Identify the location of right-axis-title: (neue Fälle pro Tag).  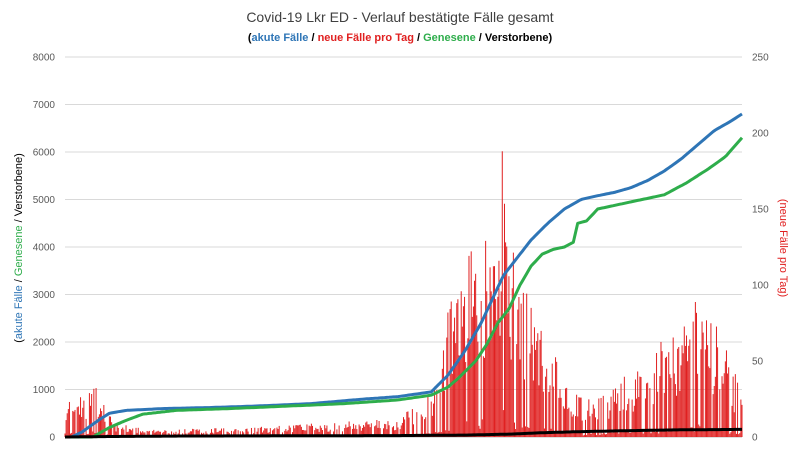
(783, 248).